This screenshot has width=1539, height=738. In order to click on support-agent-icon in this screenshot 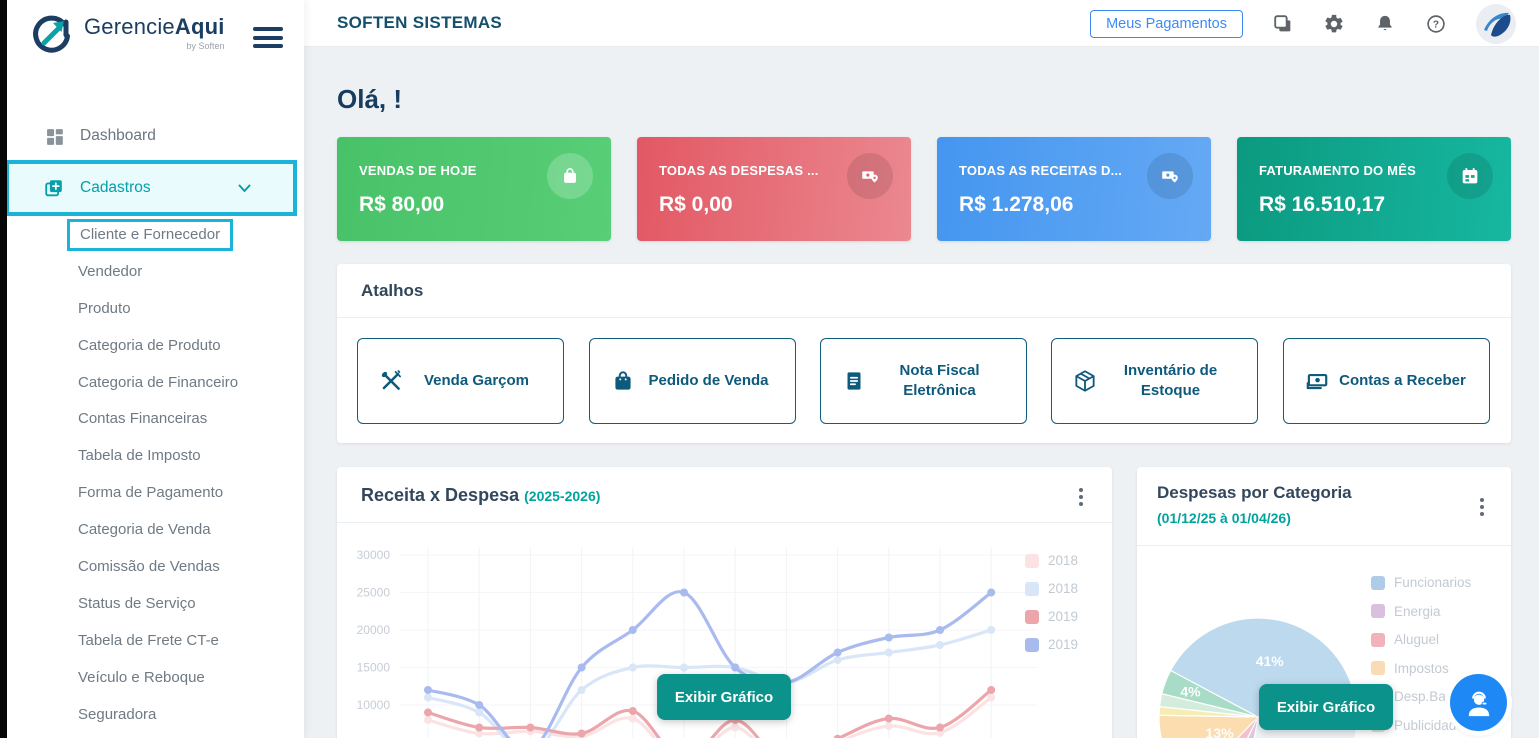, I will do `click(1478, 703)`.